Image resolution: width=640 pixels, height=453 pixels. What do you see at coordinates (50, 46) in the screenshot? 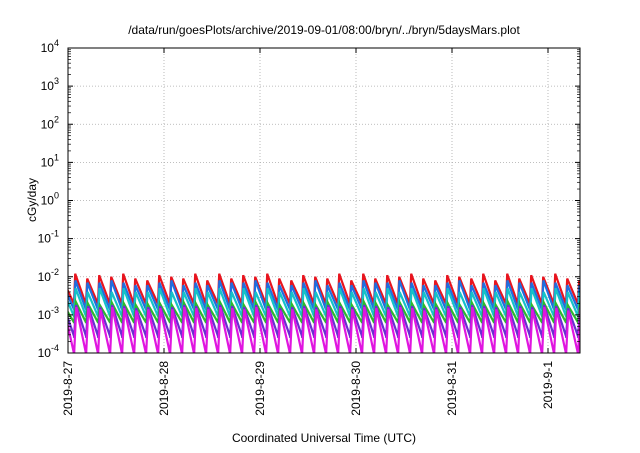
I see `y-tick-label: 10⁴` at bounding box center [50, 46].